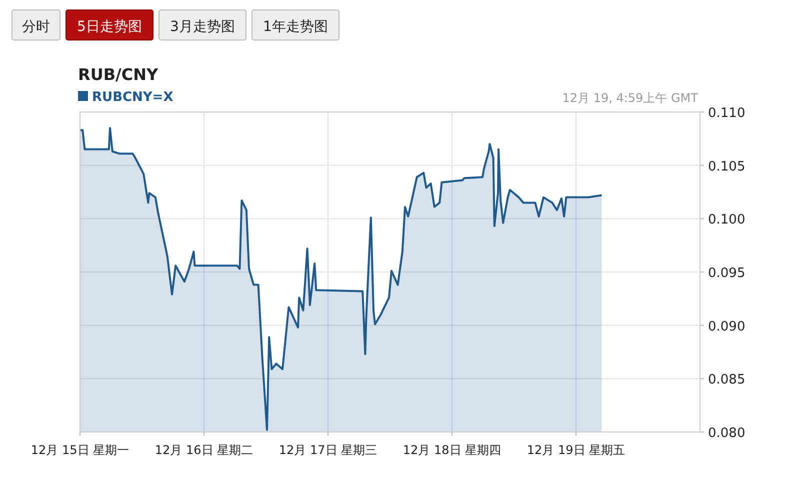  I want to click on y-tick-label: 0.085, so click(727, 380).